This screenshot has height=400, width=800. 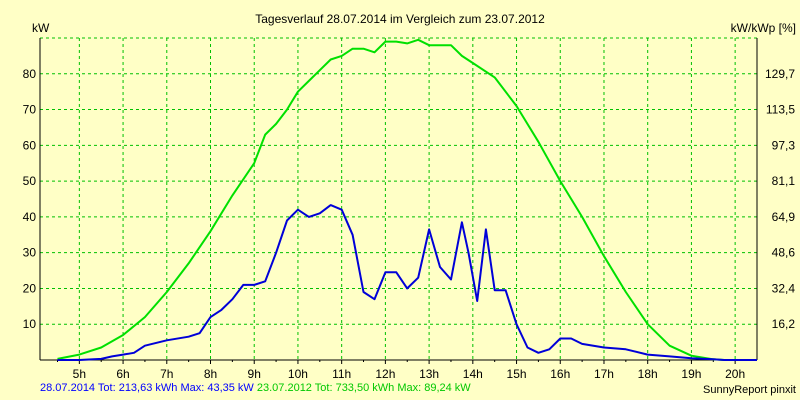 What do you see at coordinates (560, 374) in the screenshot?
I see `x-tick-label: 16h` at bounding box center [560, 374].